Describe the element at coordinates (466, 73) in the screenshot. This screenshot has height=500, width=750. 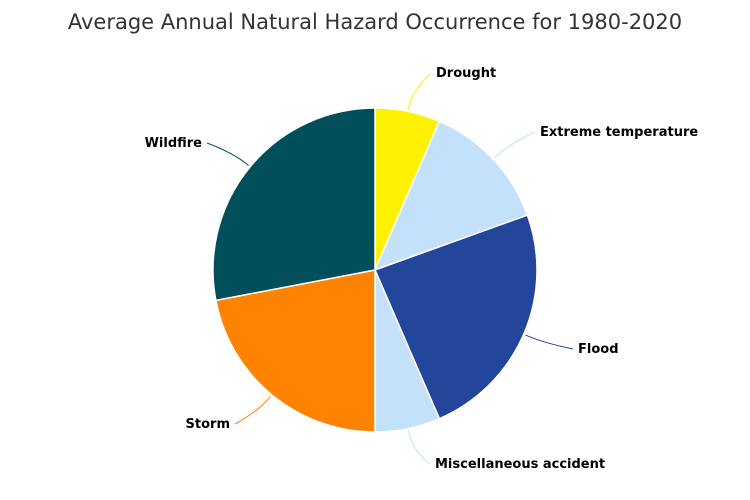
I see `label-drought: Drought` at that location.